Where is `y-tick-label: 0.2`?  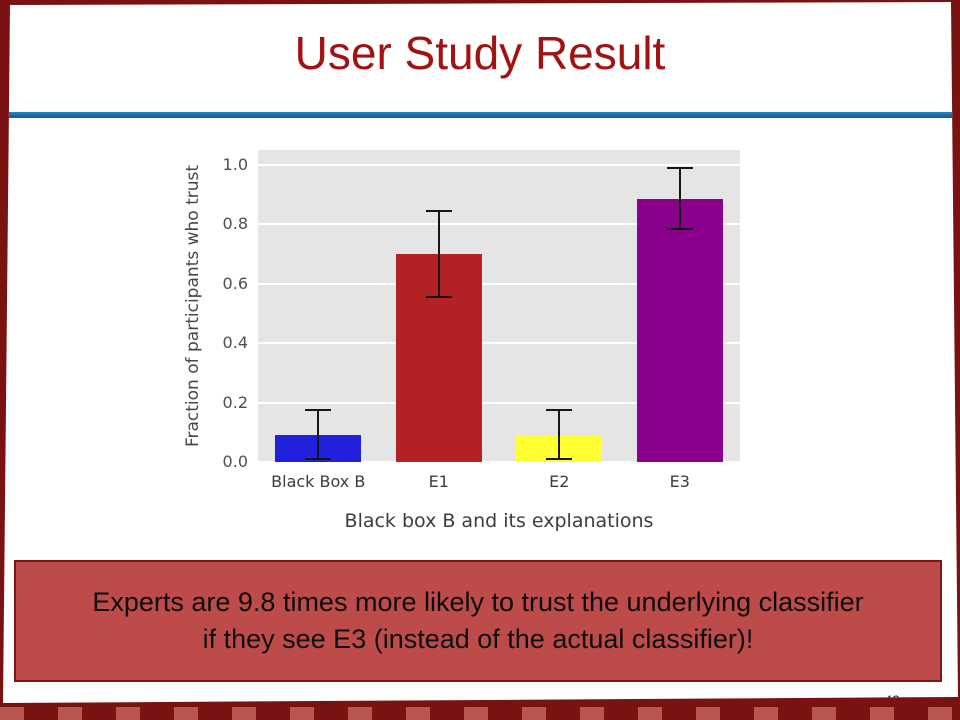
y-tick-label: 0.2 is located at coordinates (235, 402).